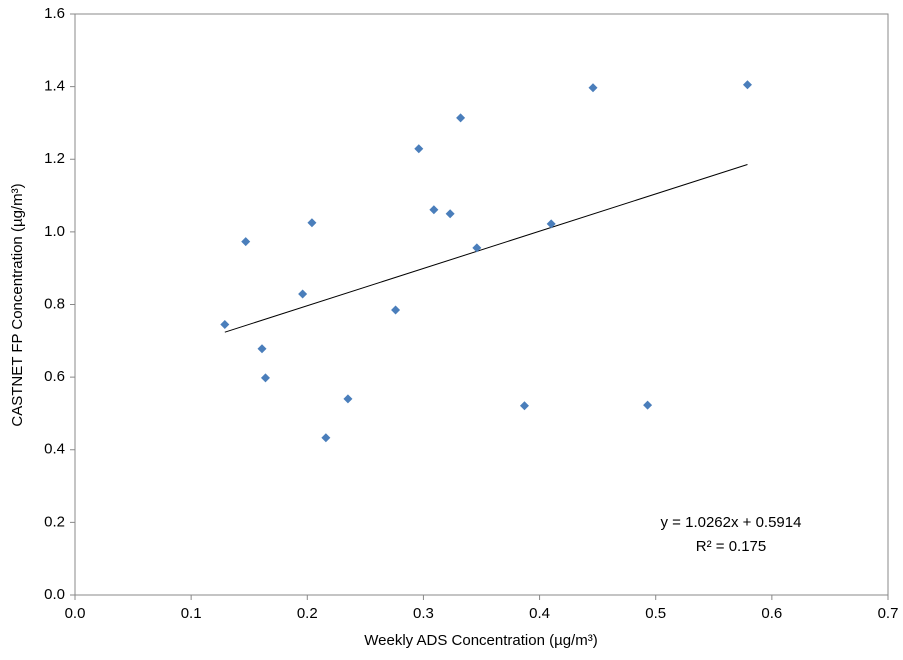  Describe the element at coordinates (54, 521) in the screenshot. I see `y-tick-label: 0.2` at that location.